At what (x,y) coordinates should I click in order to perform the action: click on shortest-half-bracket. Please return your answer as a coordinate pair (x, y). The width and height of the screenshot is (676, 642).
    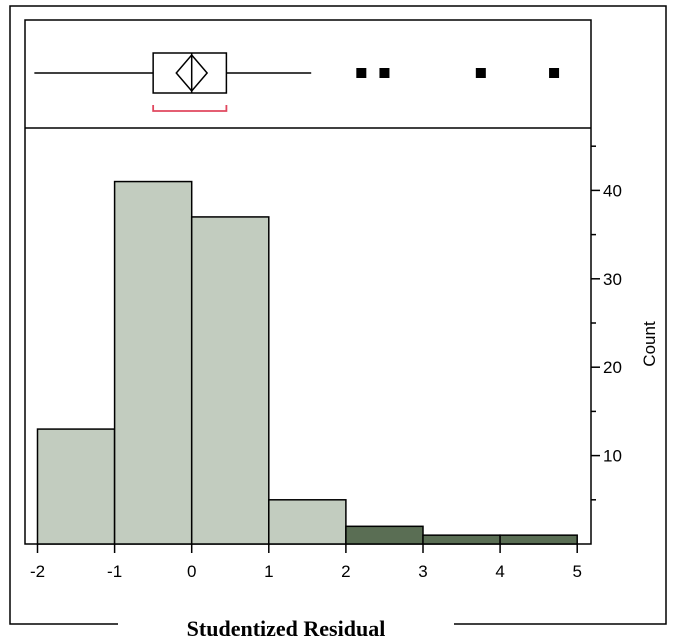
    Looking at the image, I should click on (190, 108).